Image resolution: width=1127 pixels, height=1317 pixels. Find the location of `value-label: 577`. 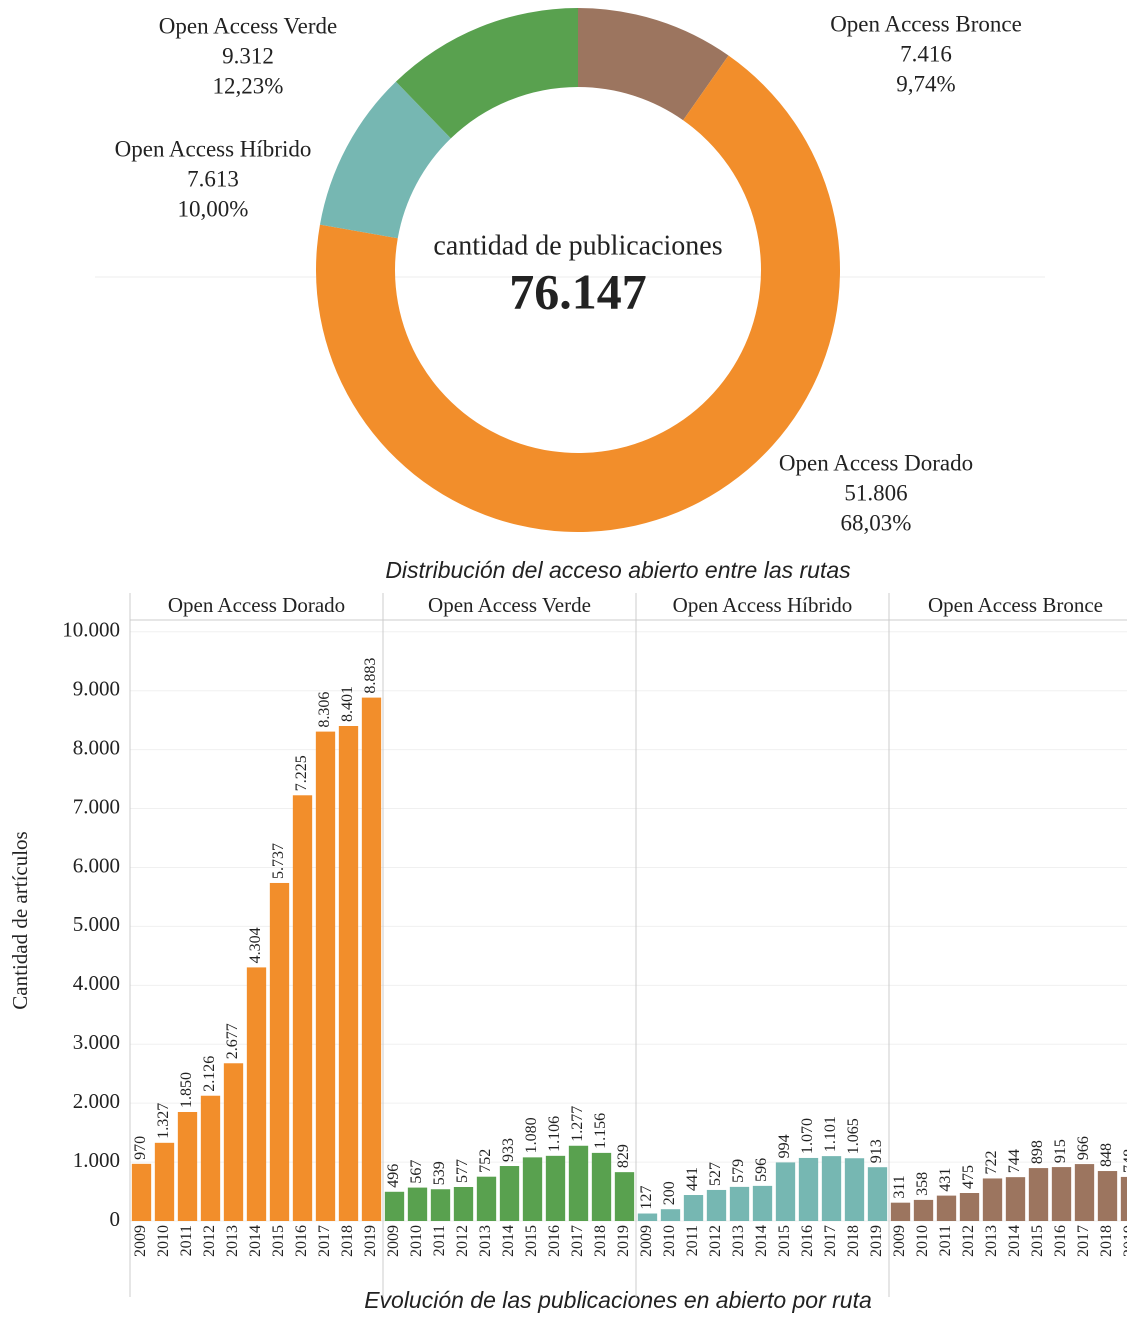

value-label: 577 is located at coordinates (462, 1171).